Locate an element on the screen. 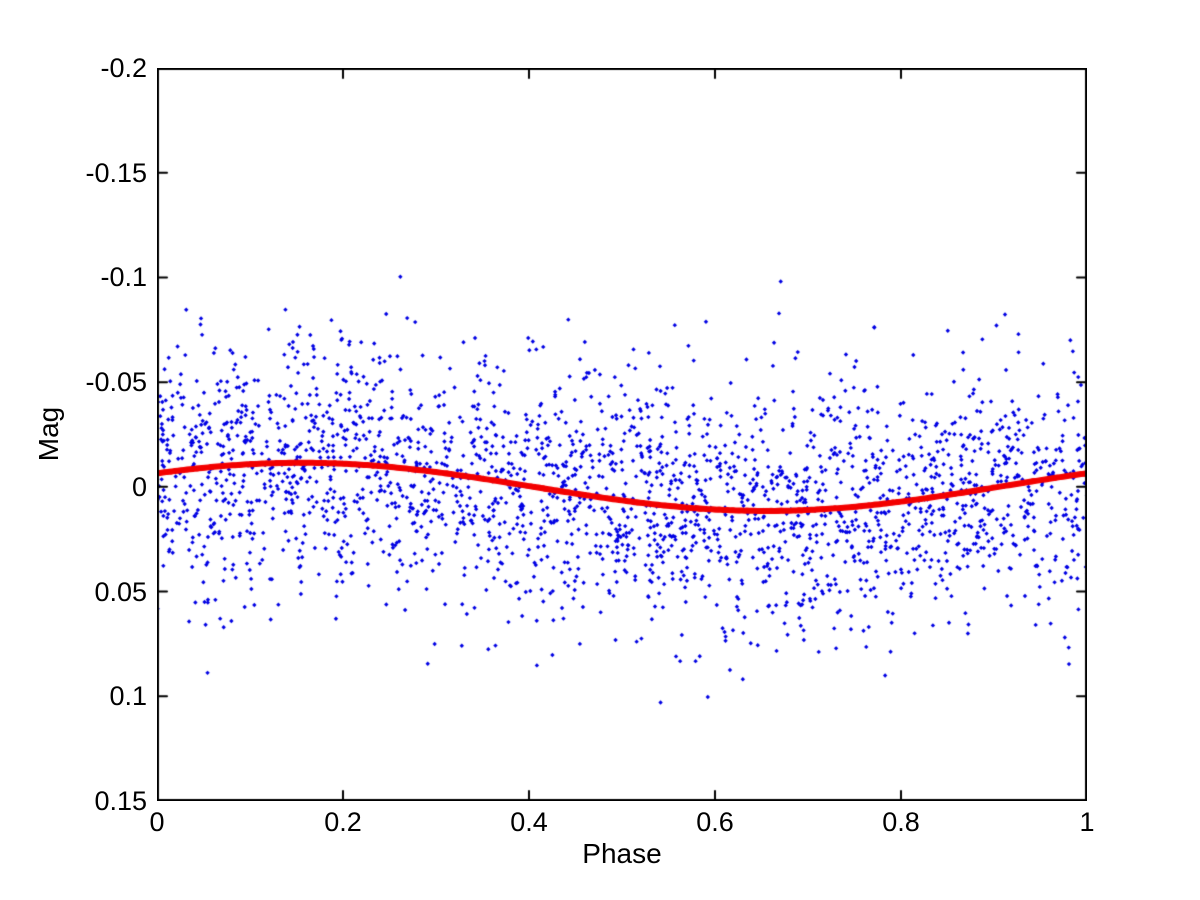  y-tick-label: -0.15 is located at coordinates (116, 172).